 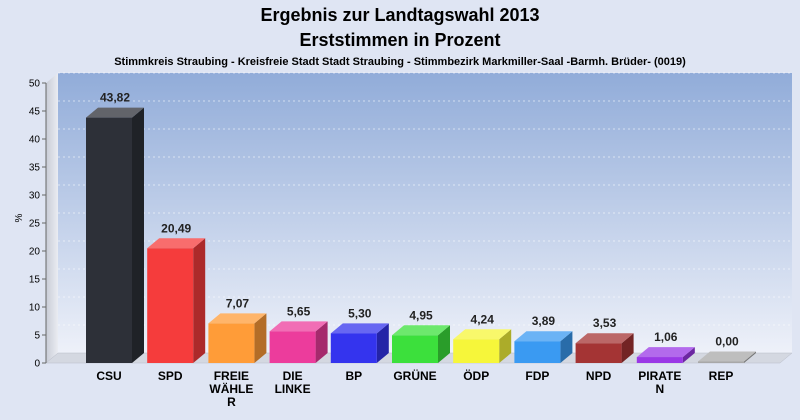 I want to click on category-label: DIE LINKE, so click(x=293, y=382).